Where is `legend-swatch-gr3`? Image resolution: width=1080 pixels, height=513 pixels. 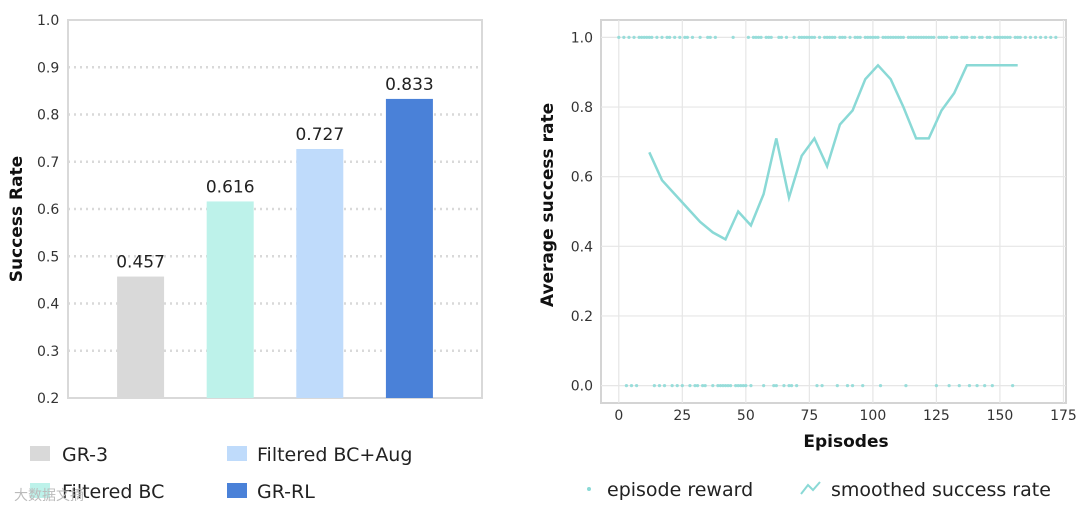
legend-swatch-gr3 is located at coordinates (40, 453).